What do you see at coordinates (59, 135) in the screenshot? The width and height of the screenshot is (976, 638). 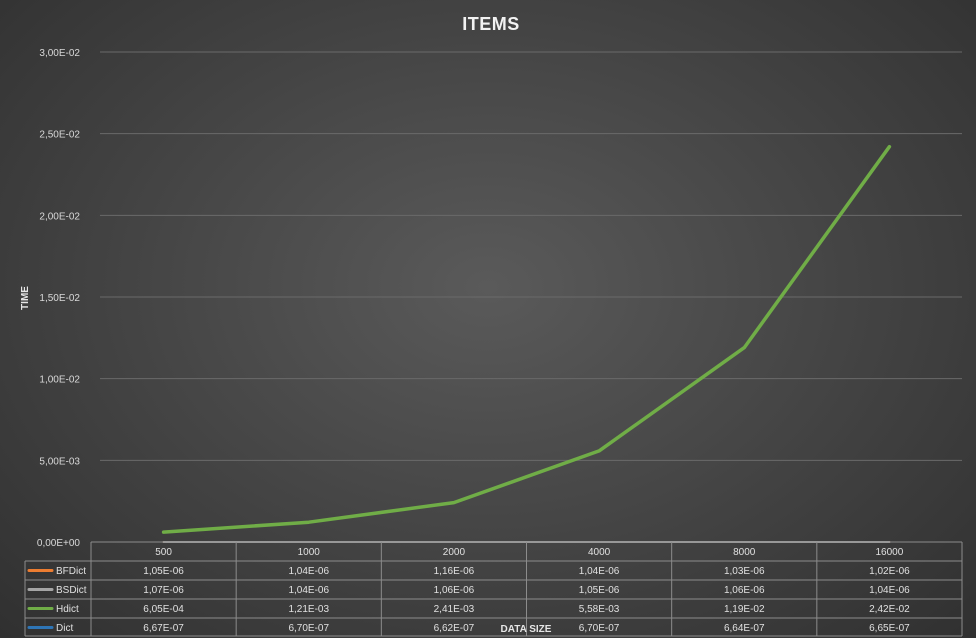 I see `y-tick-label: 2,50E-02` at bounding box center [59, 135].